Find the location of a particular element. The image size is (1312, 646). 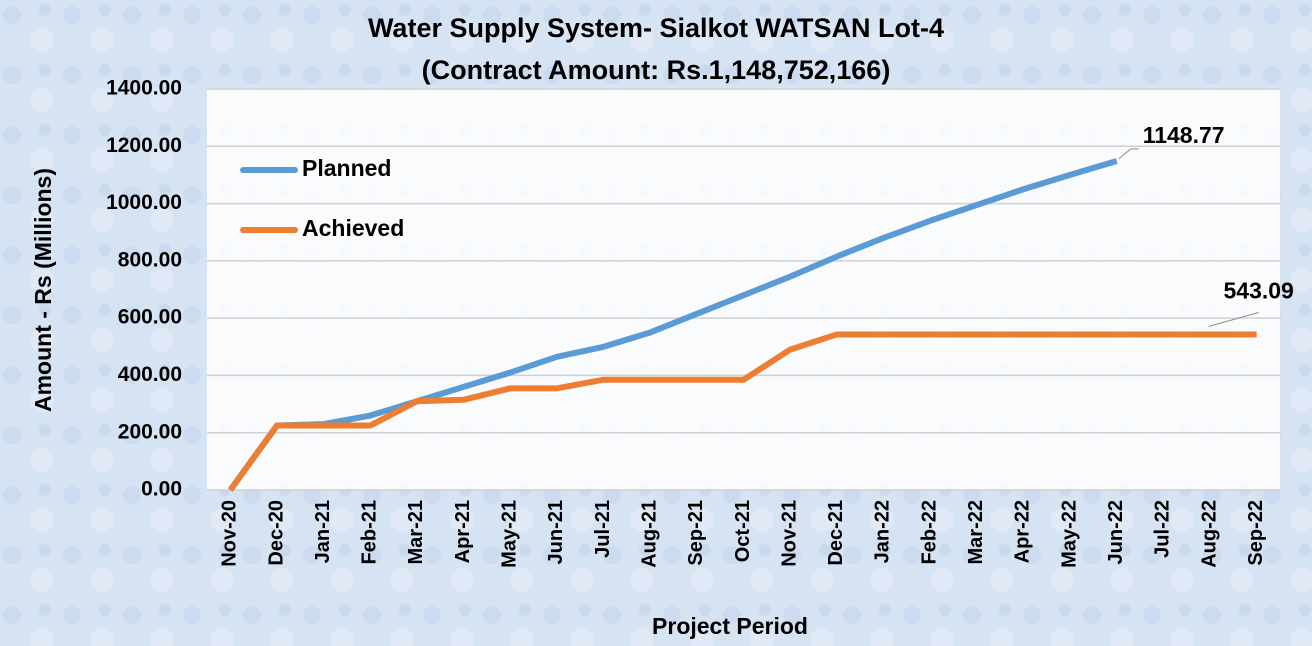

x-tick-label: Jan-22 is located at coordinates (883, 531).